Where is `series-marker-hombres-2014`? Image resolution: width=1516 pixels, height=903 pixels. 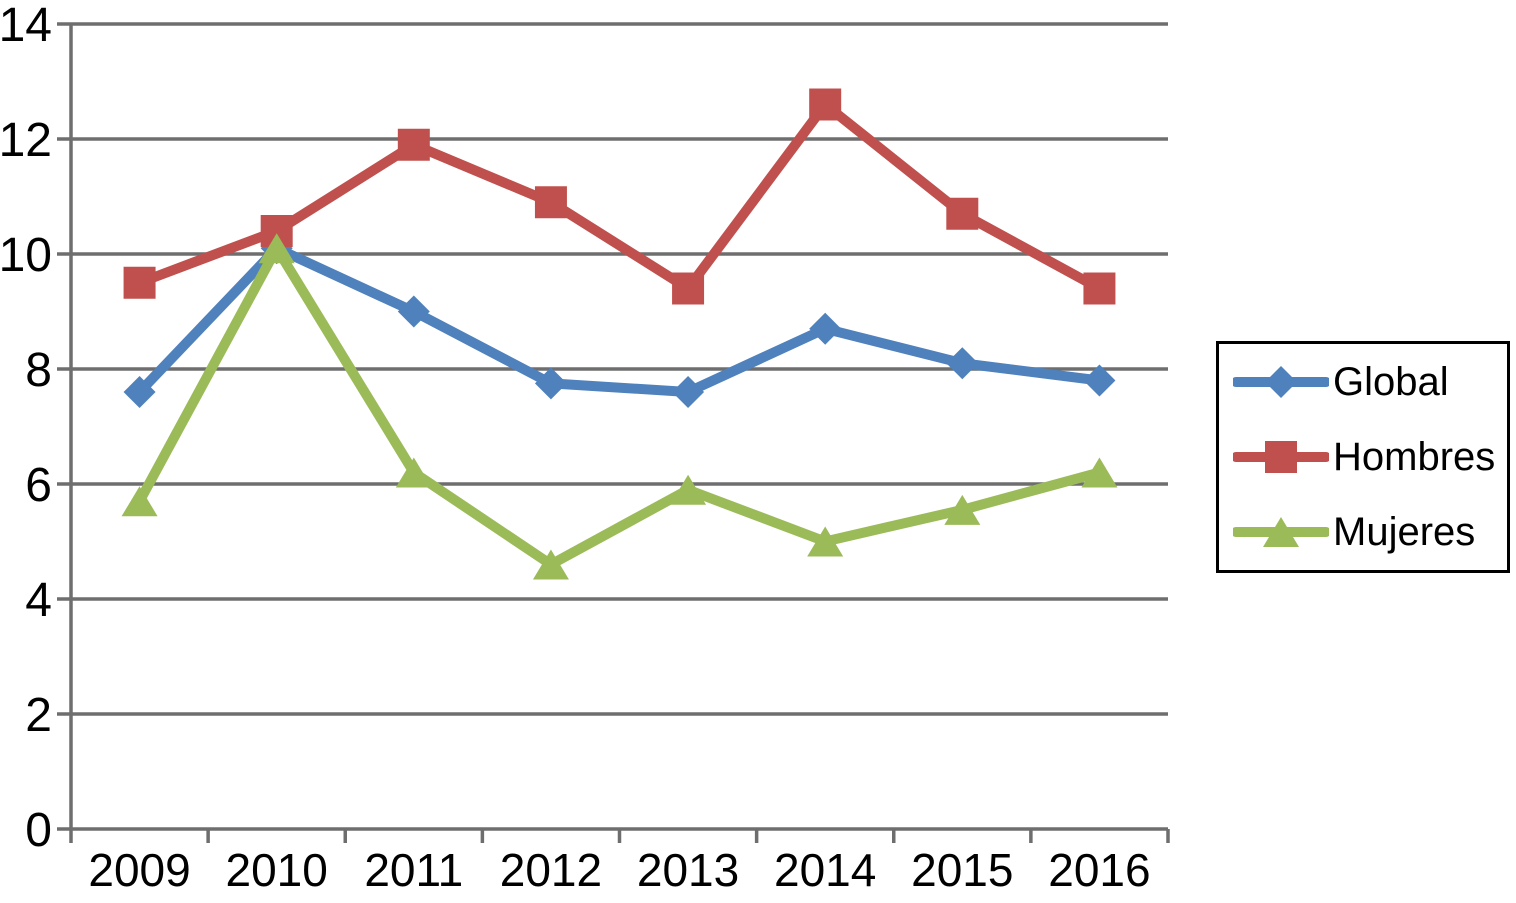 series-marker-hombres-2014 is located at coordinates (825, 104).